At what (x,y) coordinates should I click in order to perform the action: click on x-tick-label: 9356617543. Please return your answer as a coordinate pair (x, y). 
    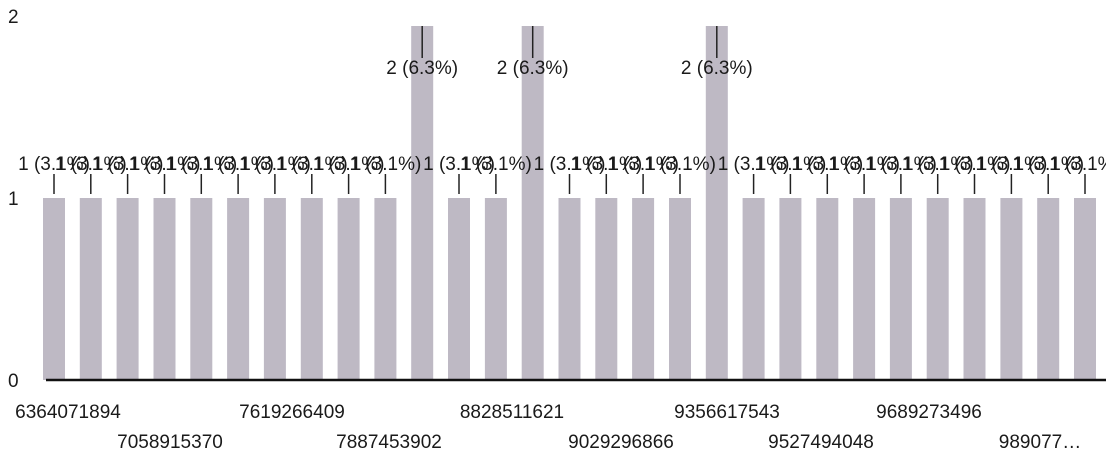
    Looking at the image, I should click on (727, 412).